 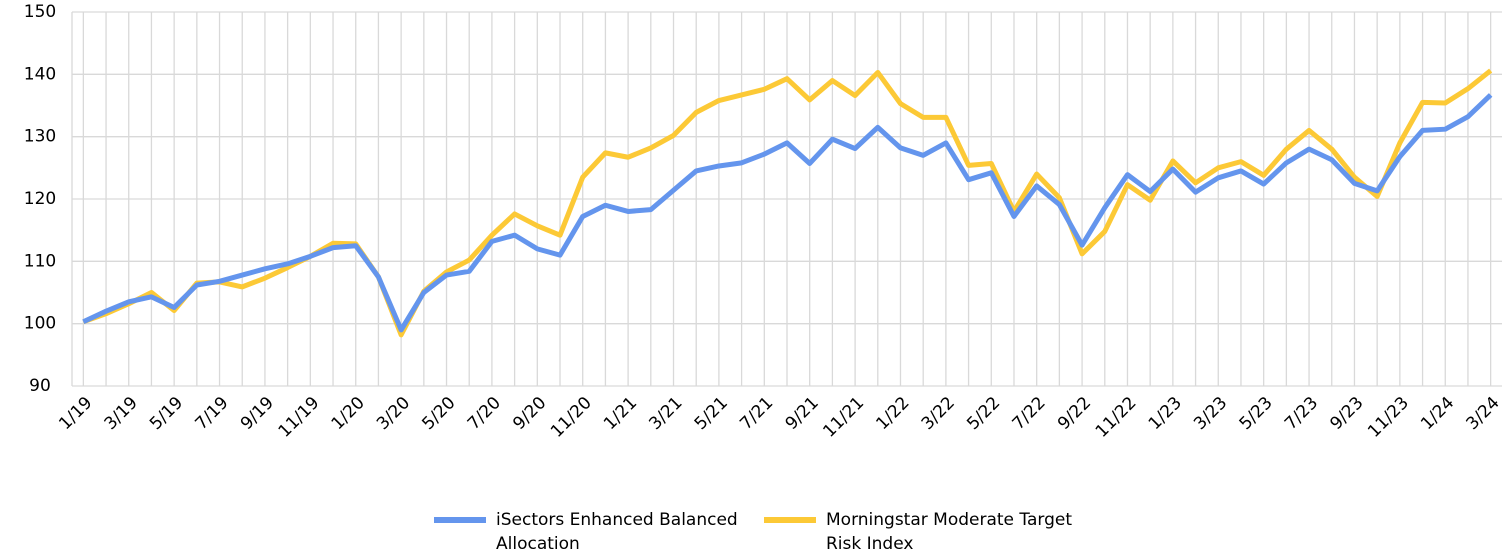 I want to click on x-tick-label: 5/19, so click(x=166, y=413).